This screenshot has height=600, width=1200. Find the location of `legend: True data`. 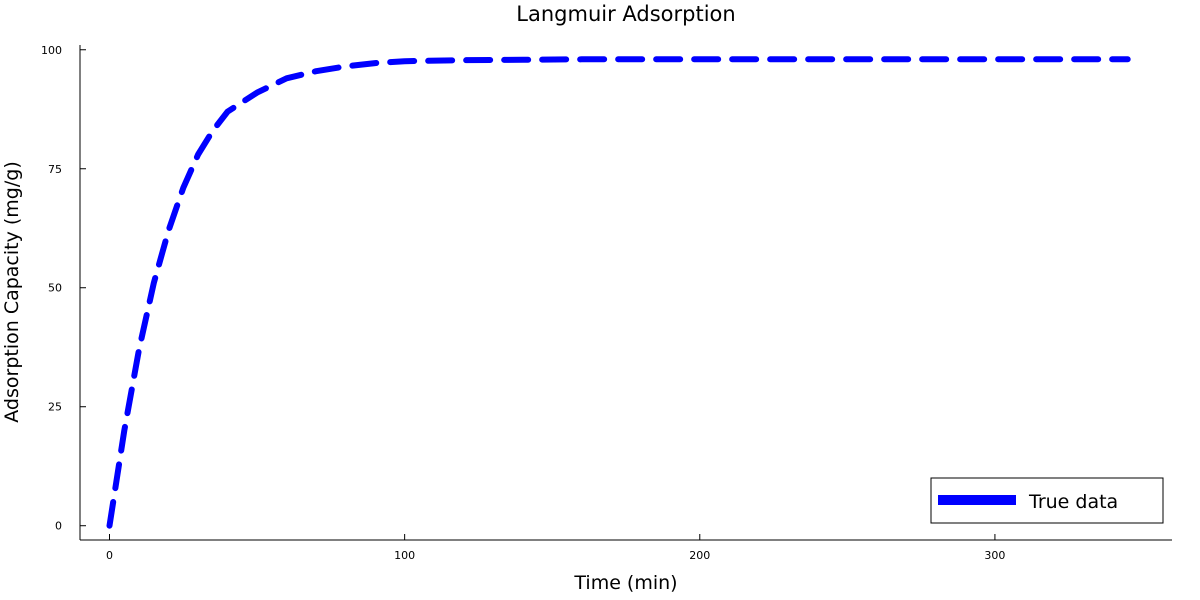

legend: True data is located at coordinates (1047, 500).